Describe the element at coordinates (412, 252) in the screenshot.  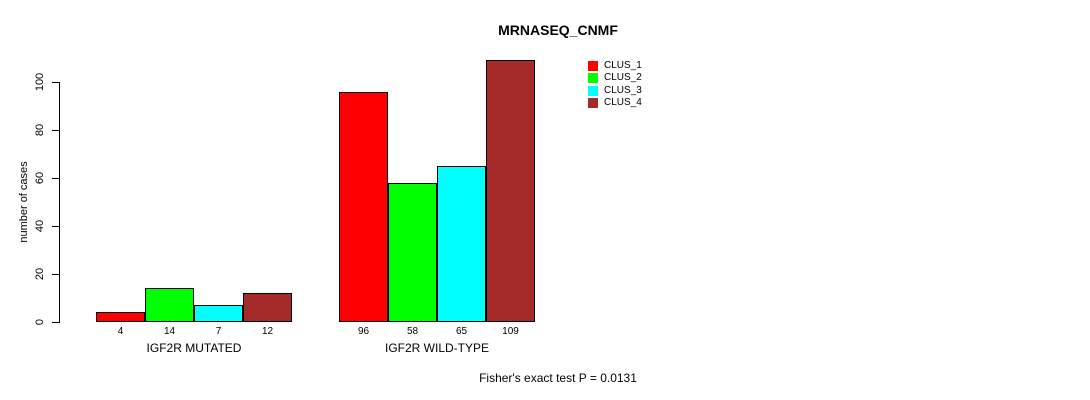
I see `bar-CLUS_2-group2` at that location.